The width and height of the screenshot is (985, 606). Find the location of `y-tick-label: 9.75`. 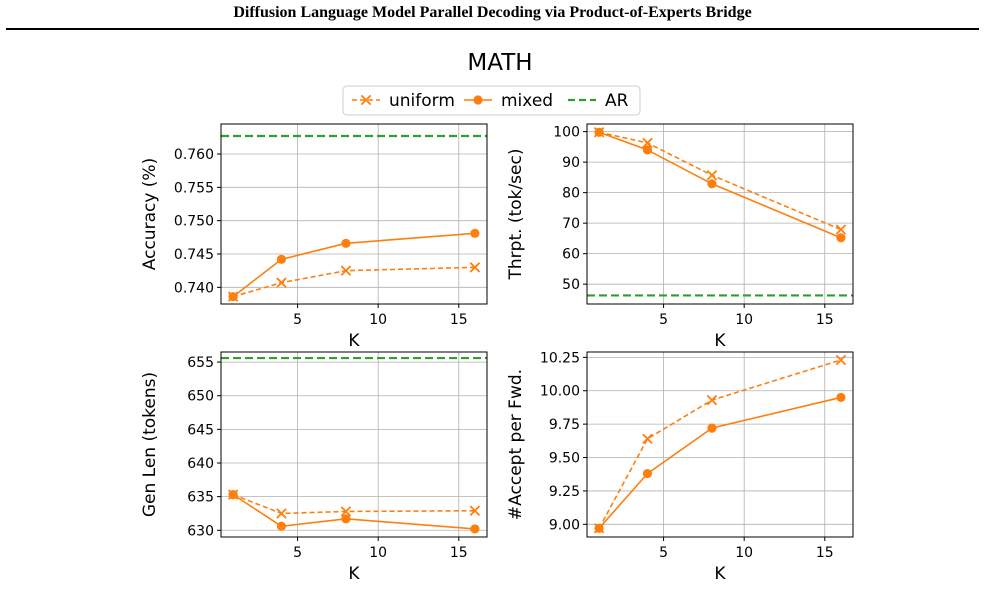

y-tick-label: 9.75 is located at coordinates (564, 425).